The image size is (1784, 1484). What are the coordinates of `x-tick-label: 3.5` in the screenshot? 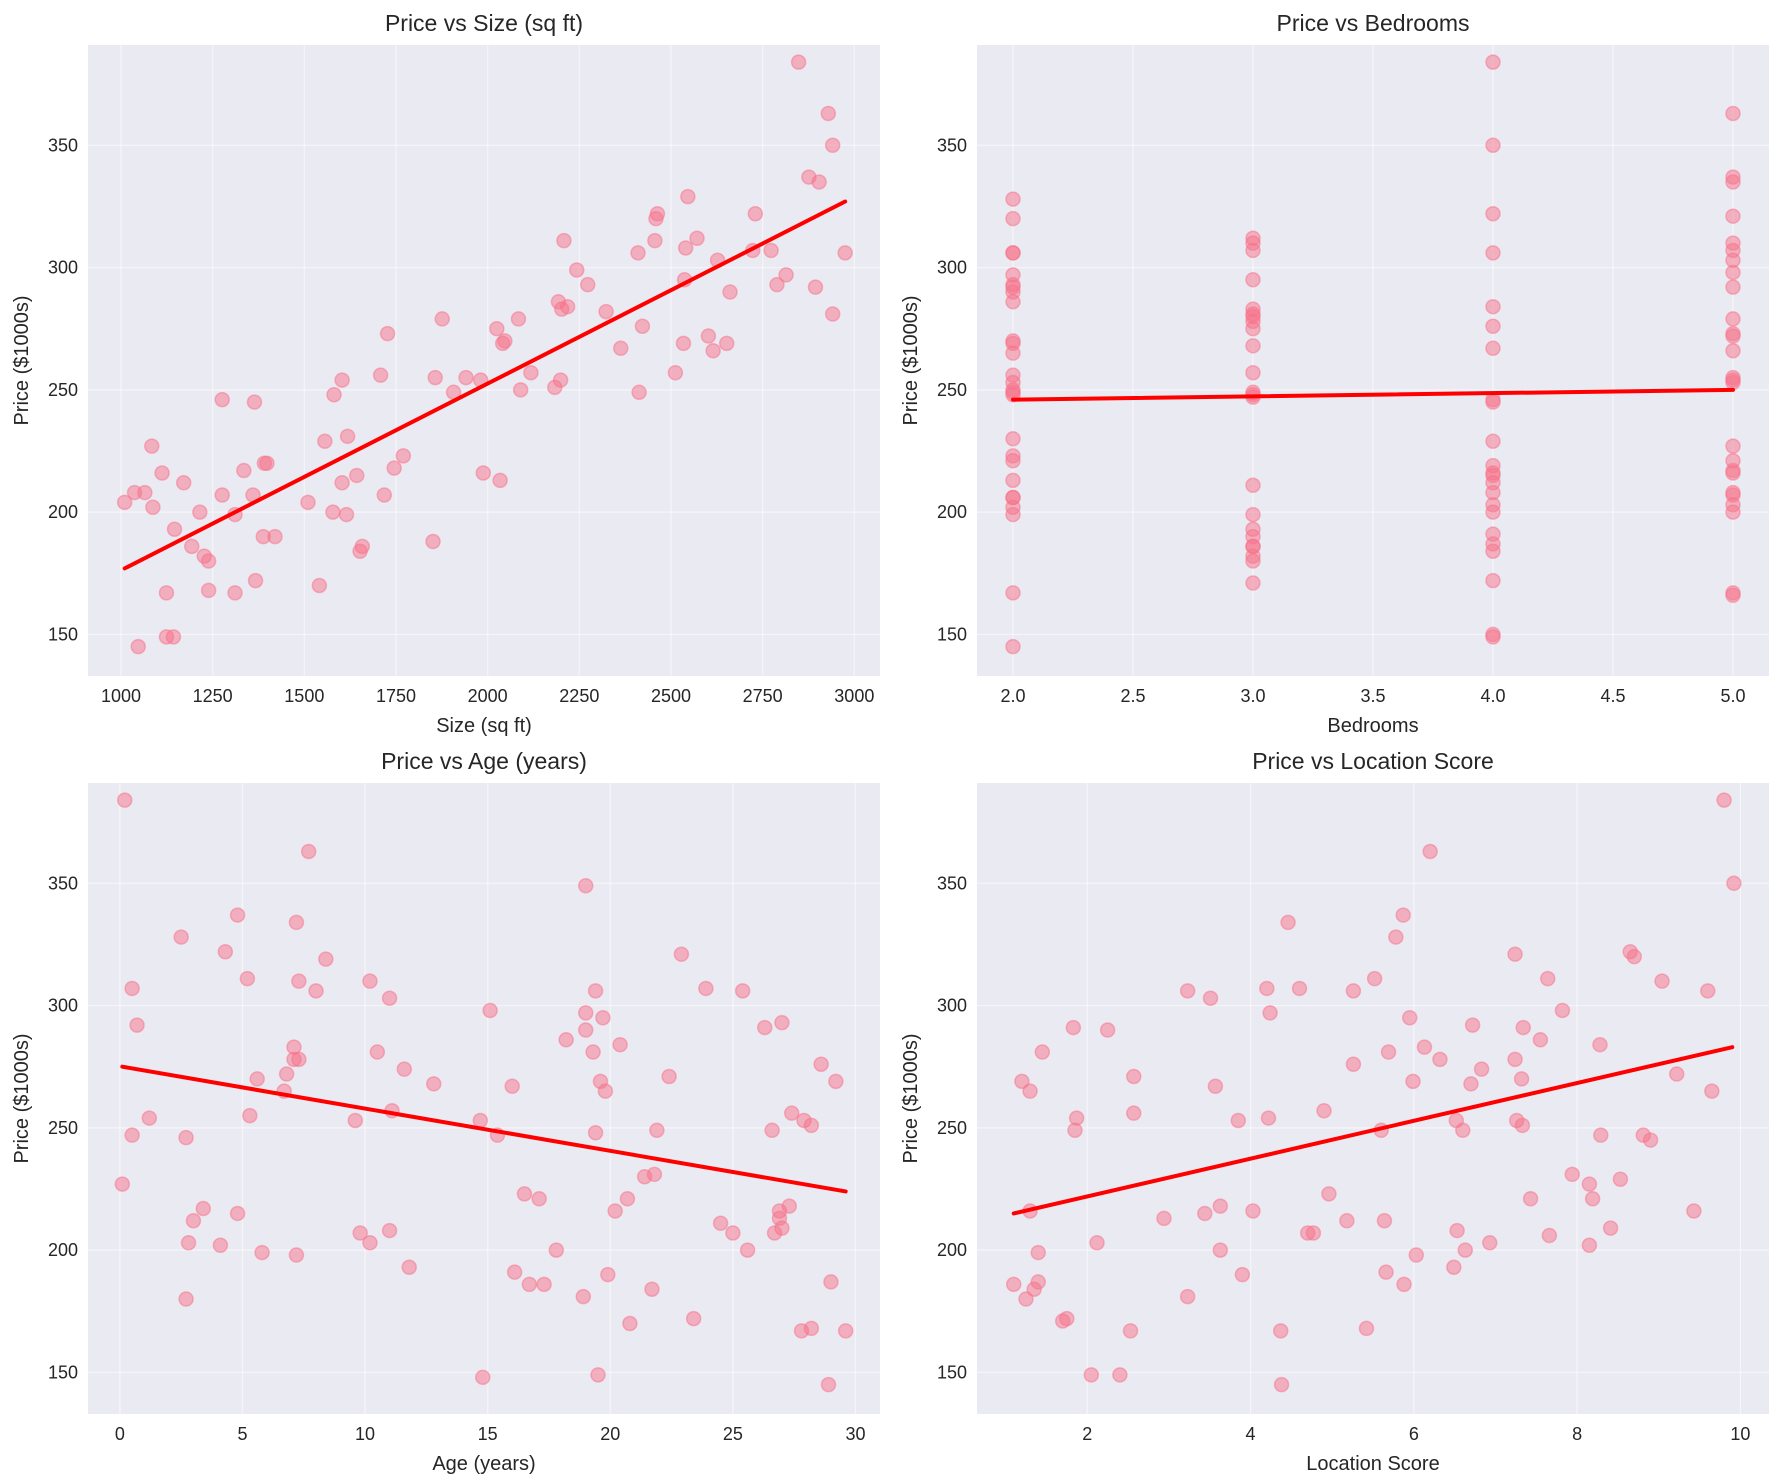 It's located at (1372, 696).